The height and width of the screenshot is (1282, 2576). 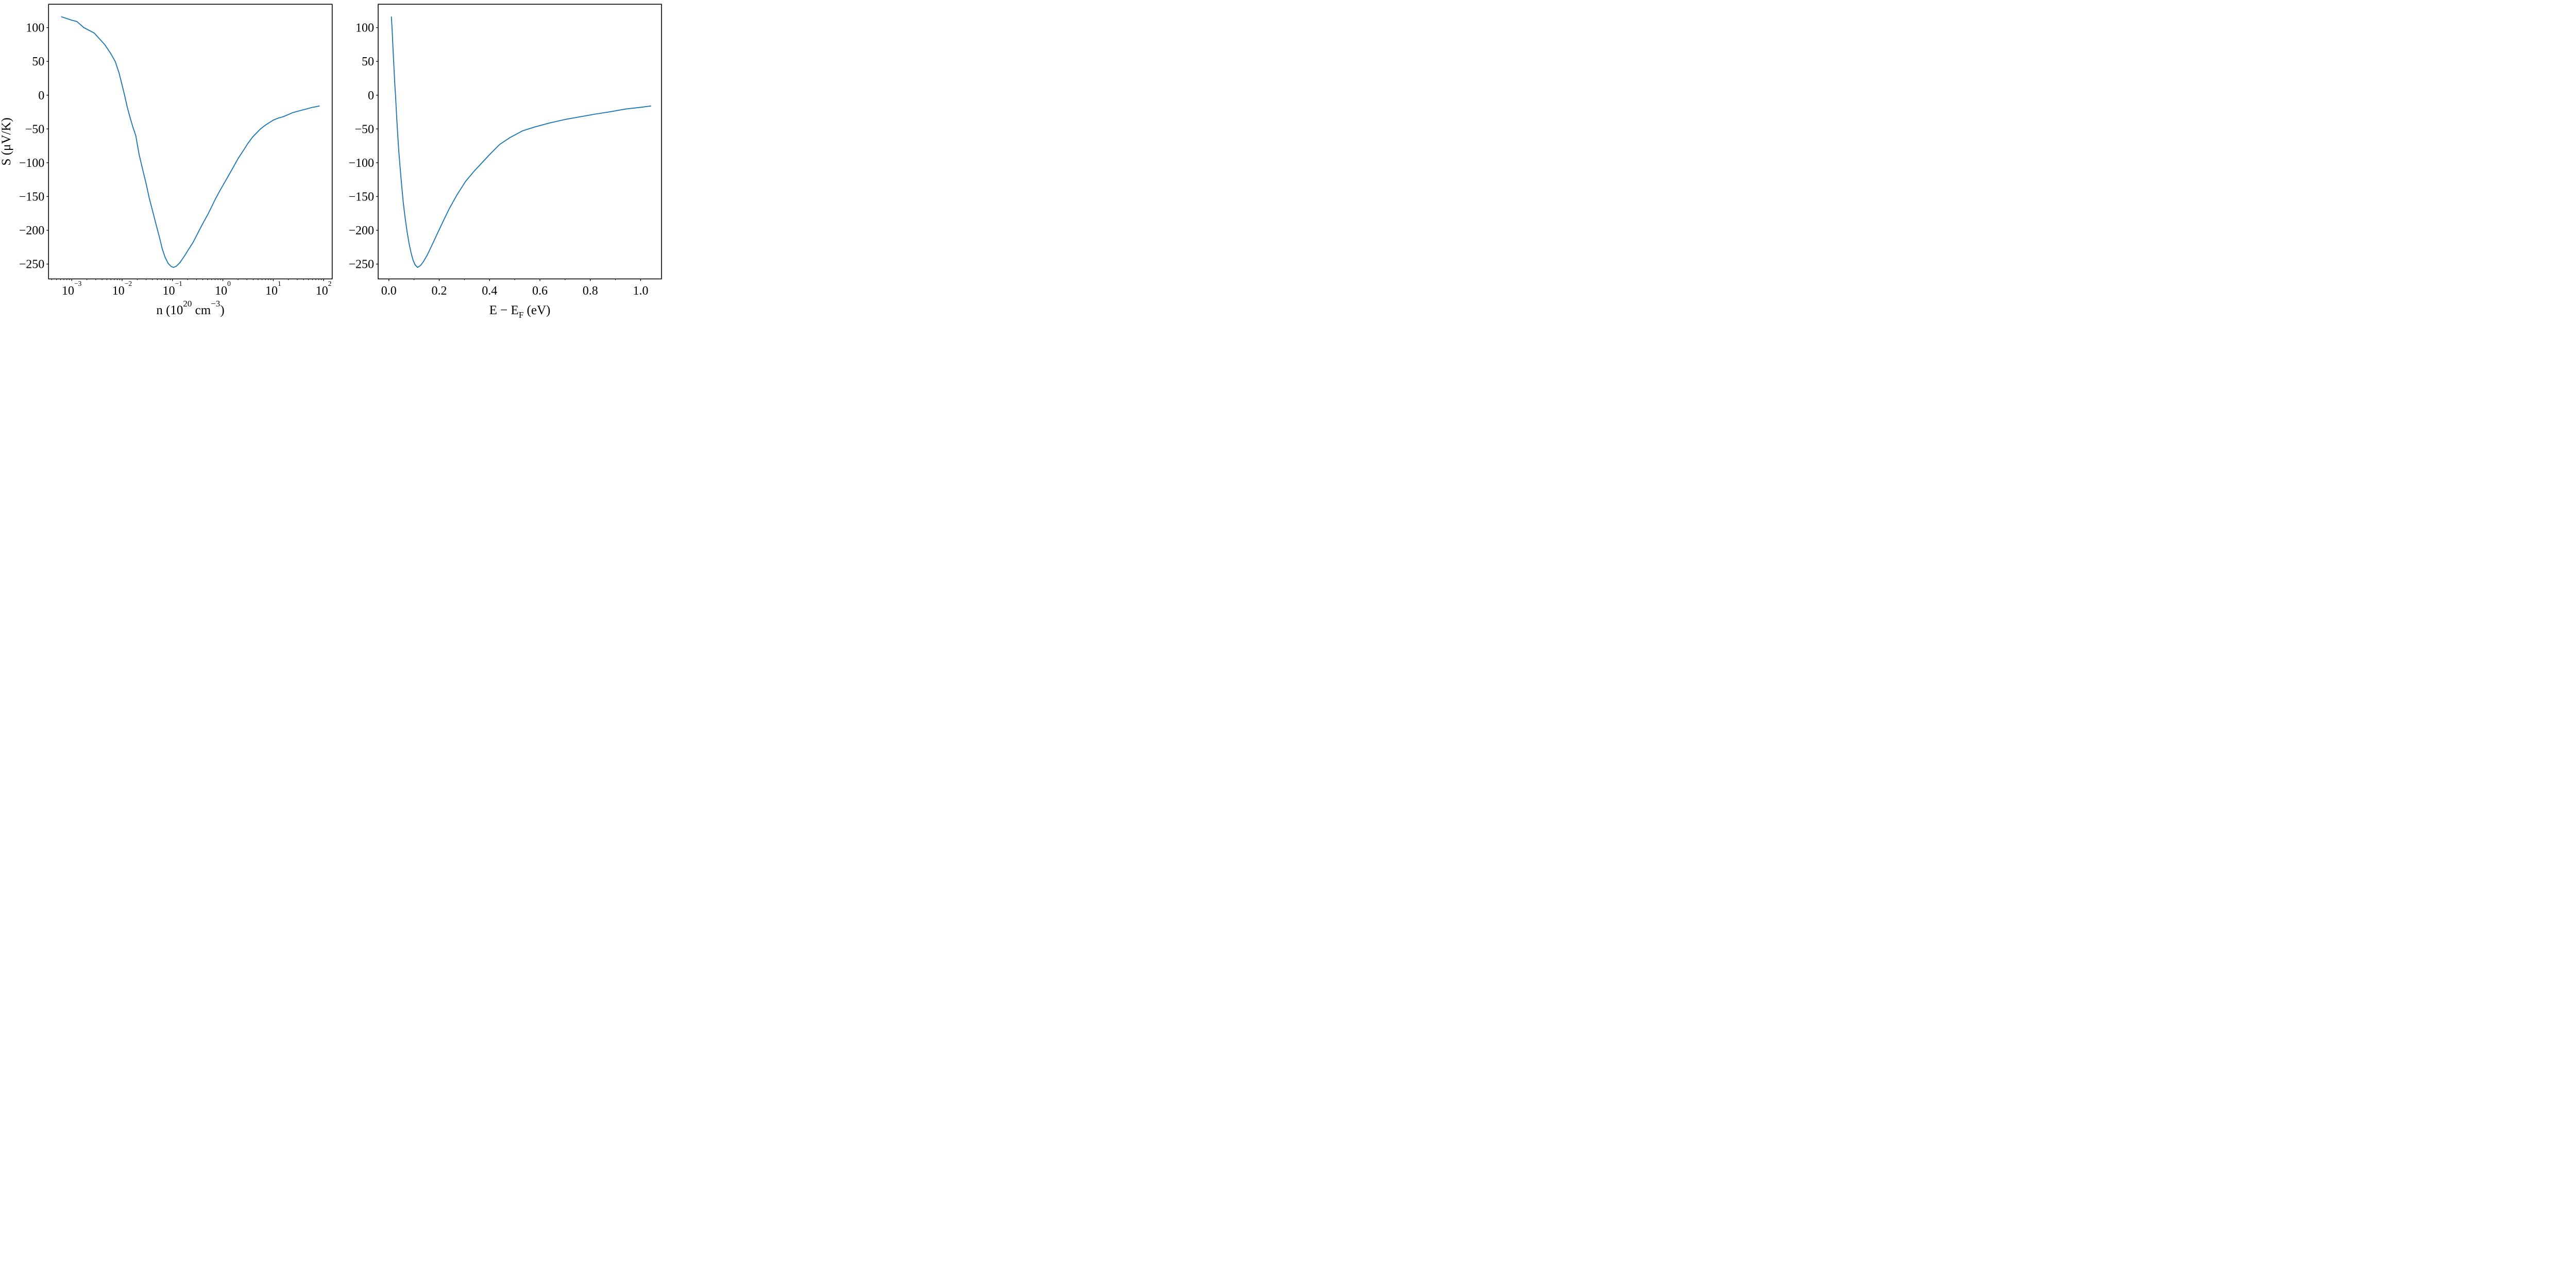 What do you see at coordinates (190, 308) in the screenshot?
I see `x-axis-label: n (1020 cm−3)` at bounding box center [190, 308].